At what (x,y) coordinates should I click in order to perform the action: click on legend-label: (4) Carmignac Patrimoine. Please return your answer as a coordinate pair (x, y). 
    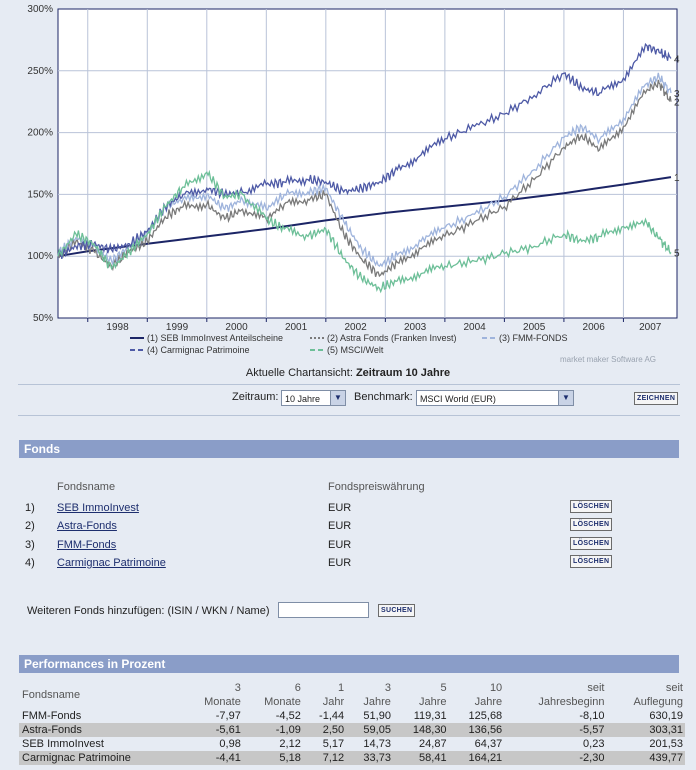
    Looking at the image, I should click on (198, 350).